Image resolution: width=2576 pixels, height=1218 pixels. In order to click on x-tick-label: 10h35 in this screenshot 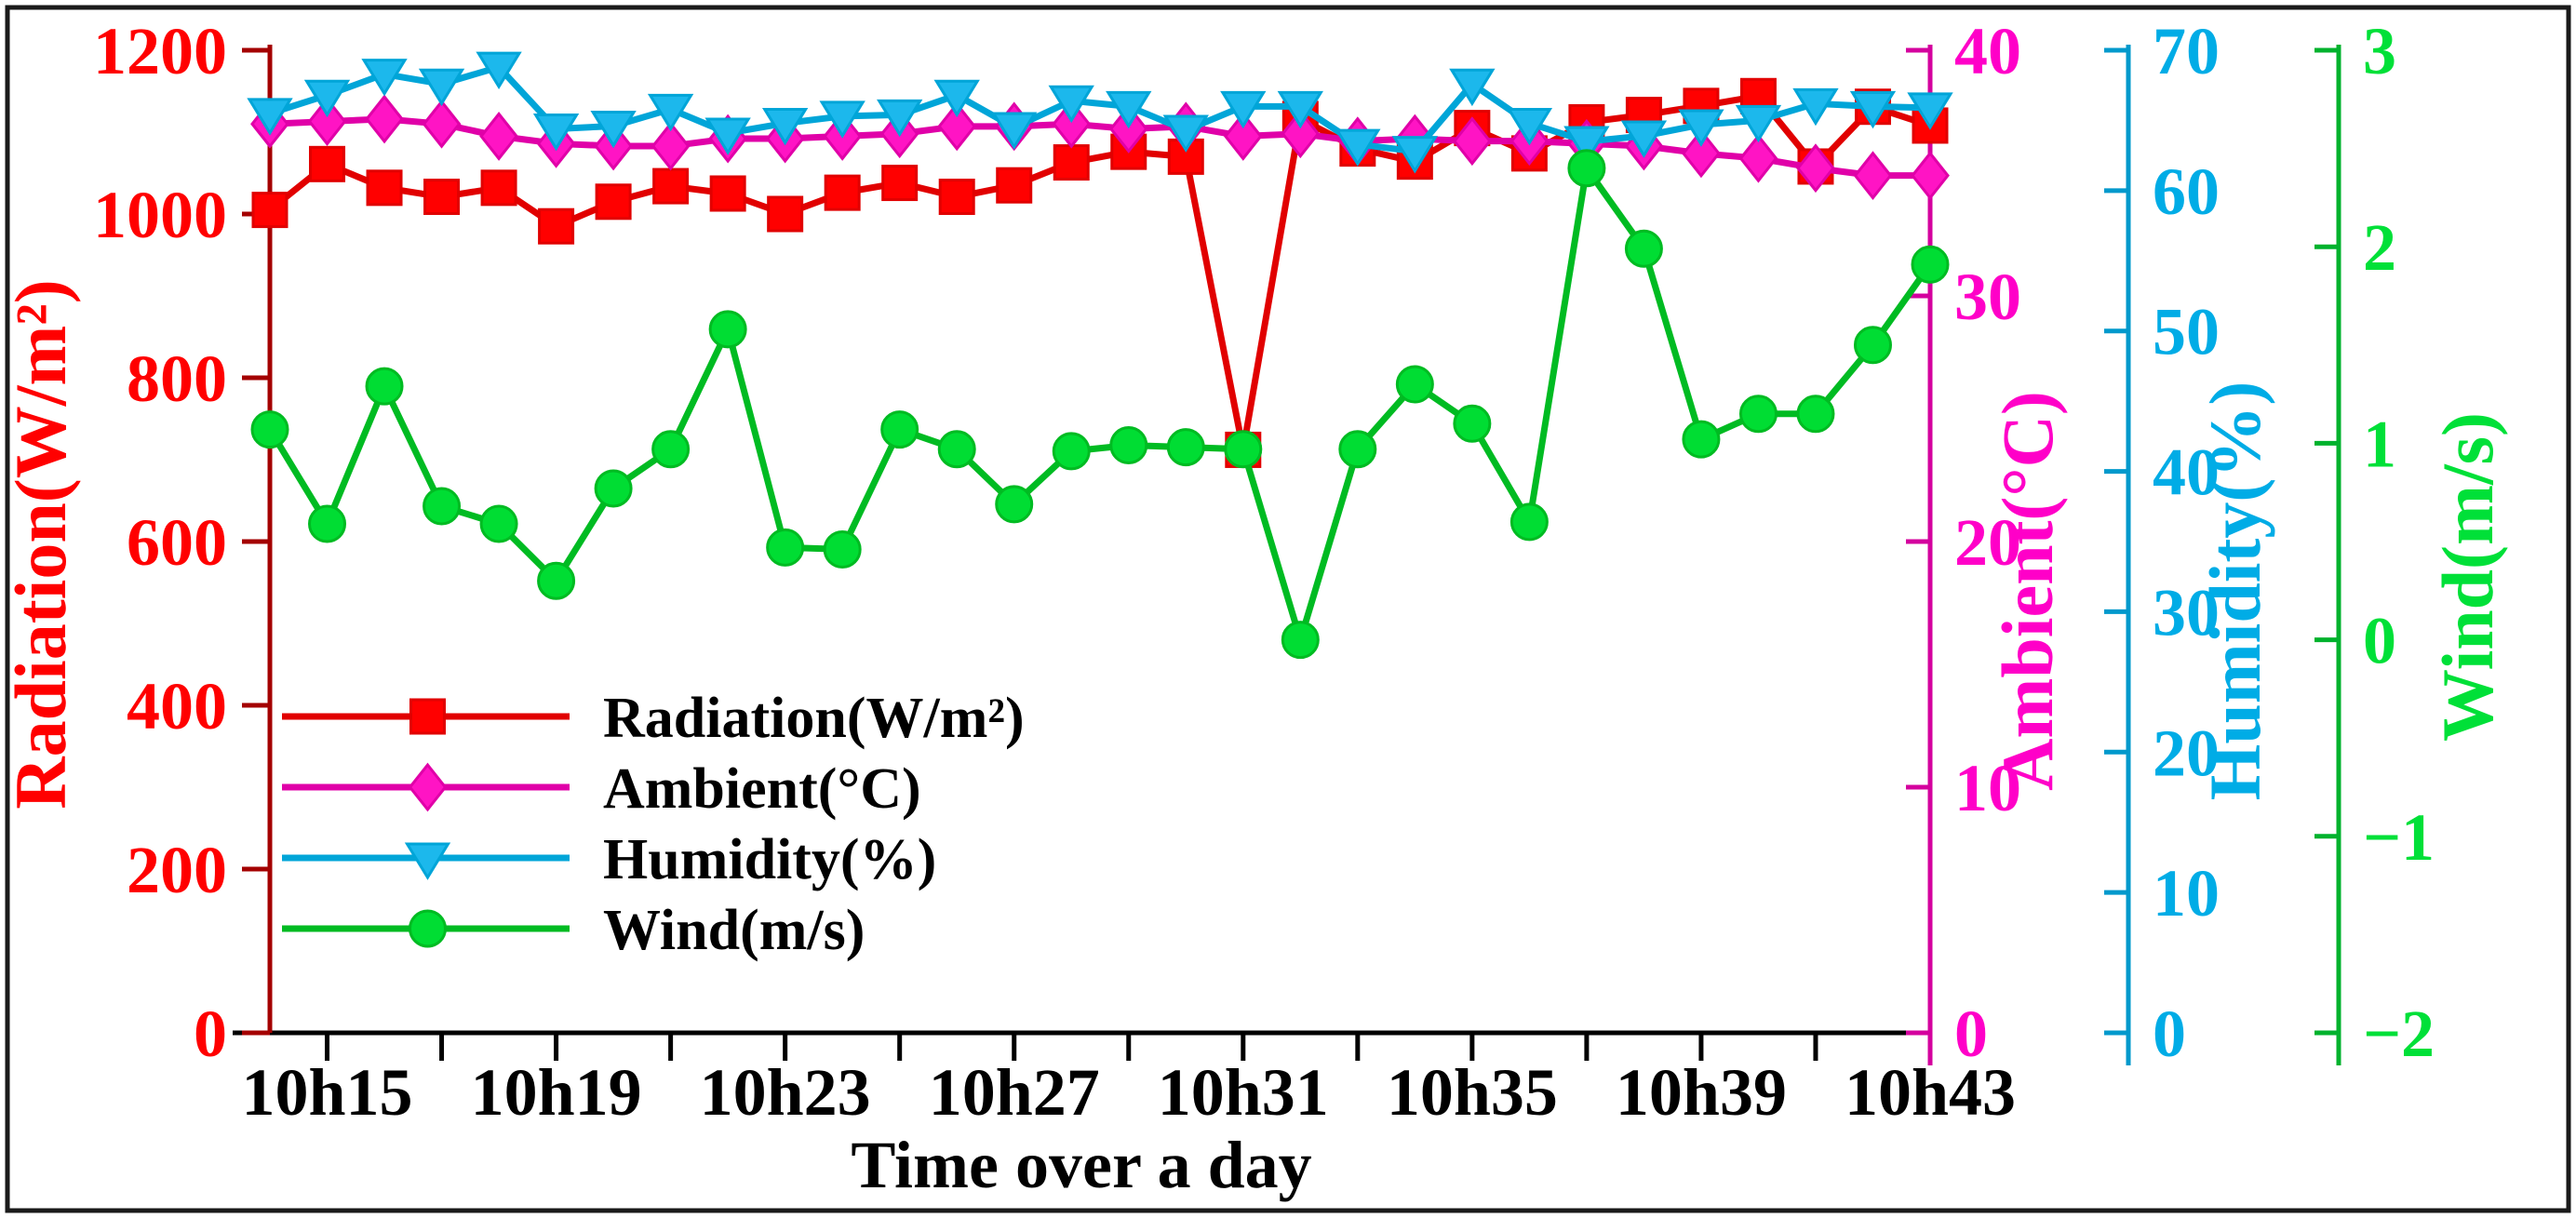, I will do `click(1472, 1092)`.